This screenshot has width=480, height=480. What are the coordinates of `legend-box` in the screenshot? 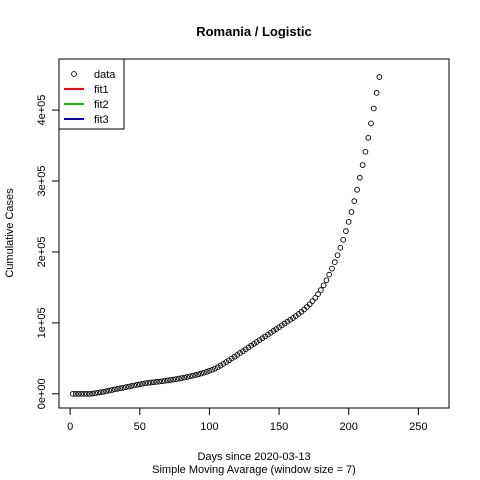 It's located at (91, 94).